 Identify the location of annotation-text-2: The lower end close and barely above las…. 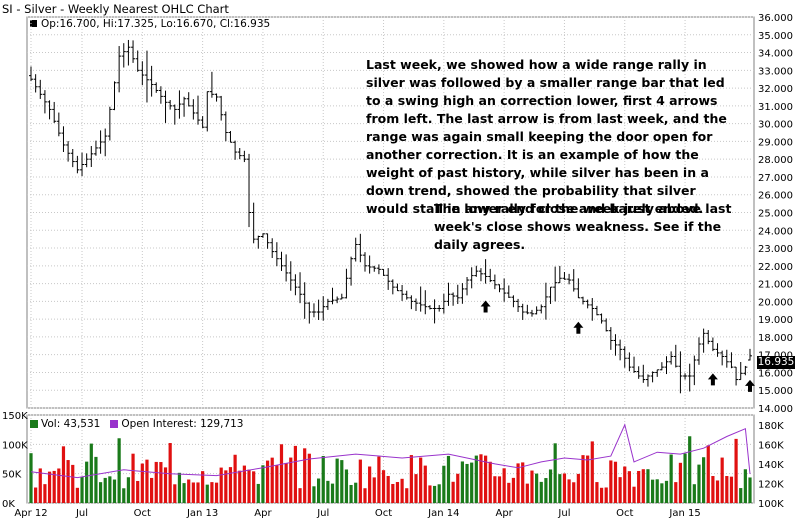
(583, 226).